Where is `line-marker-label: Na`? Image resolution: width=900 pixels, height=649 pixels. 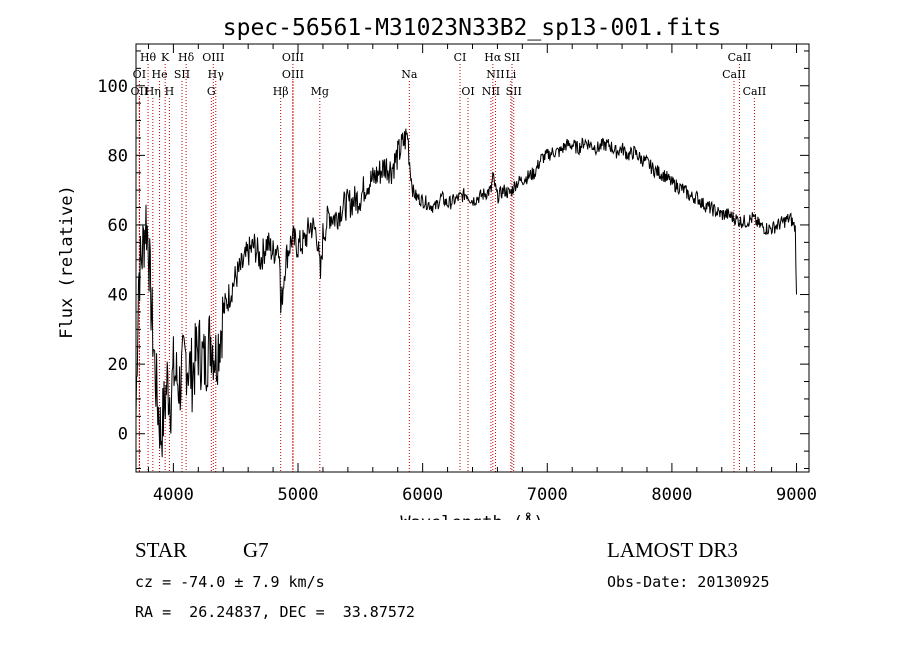 line-marker-label: Na is located at coordinates (409, 74).